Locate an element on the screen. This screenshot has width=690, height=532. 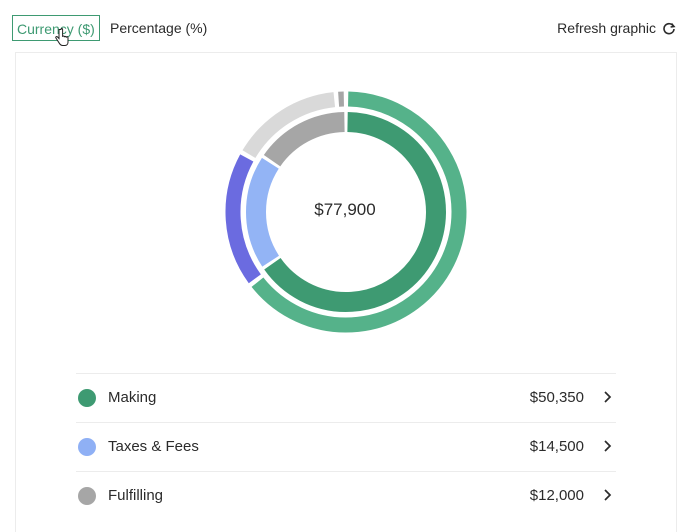
refresh-graphic-label: Refresh graphic is located at coordinates (606, 28).